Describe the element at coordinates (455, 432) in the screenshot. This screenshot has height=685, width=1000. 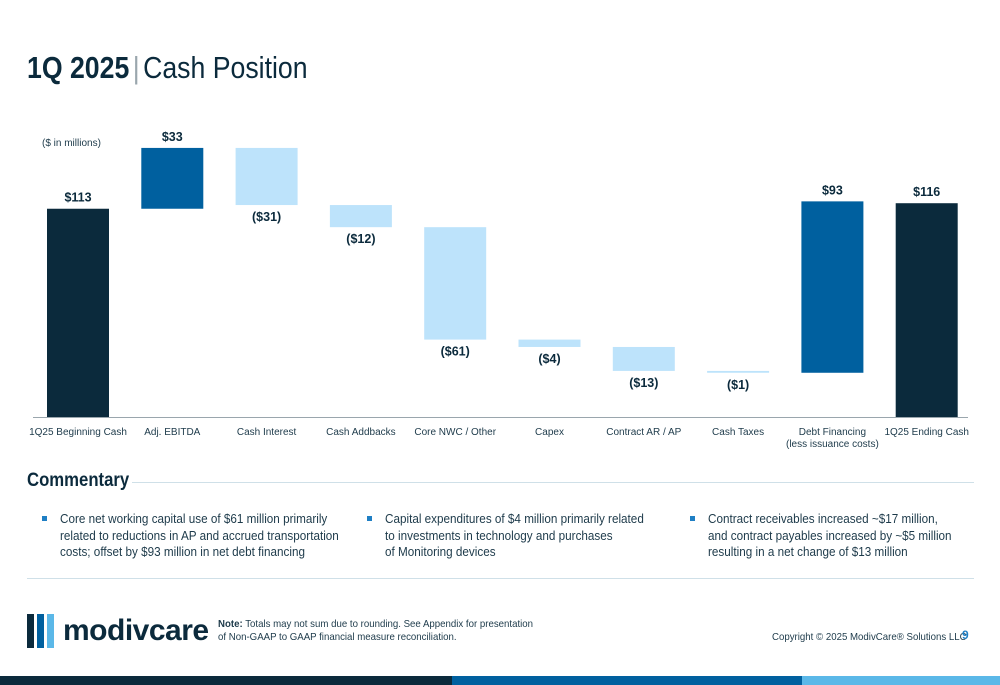
I see `x-tick-label: Core NWC / Other` at that location.